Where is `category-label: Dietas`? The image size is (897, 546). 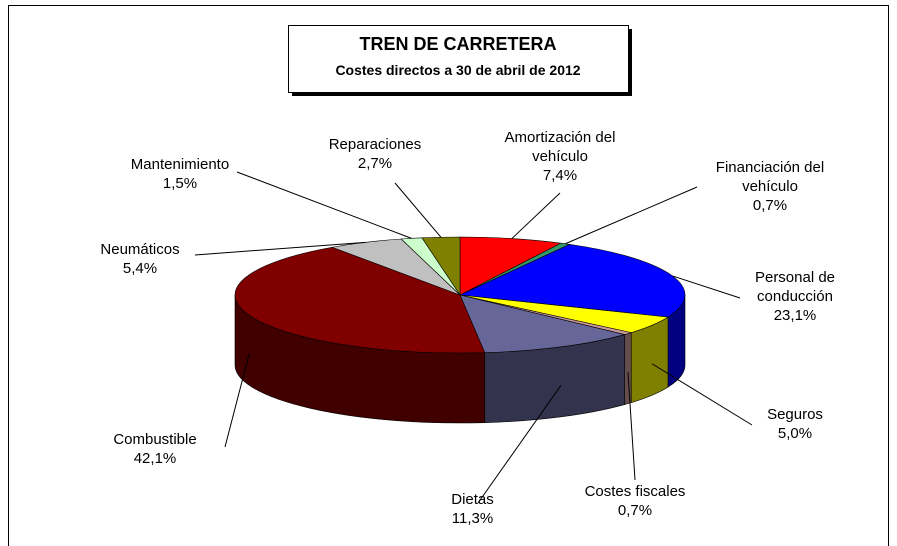
category-label: Dietas is located at coordinates (472, 499).